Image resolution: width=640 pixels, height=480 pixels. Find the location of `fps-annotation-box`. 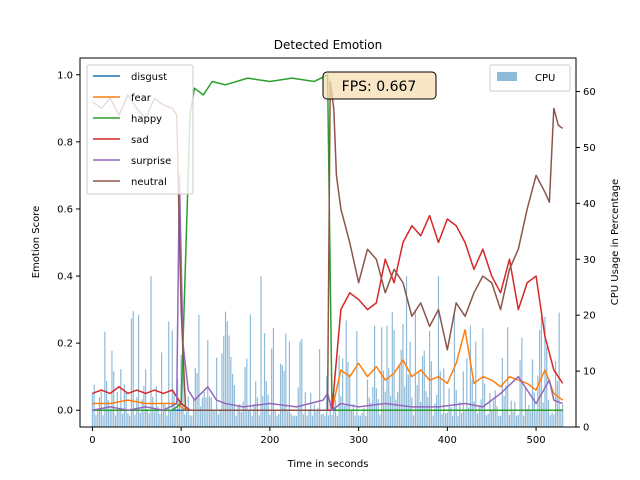

fps-annotation-box is located at coordinates (379, 85).